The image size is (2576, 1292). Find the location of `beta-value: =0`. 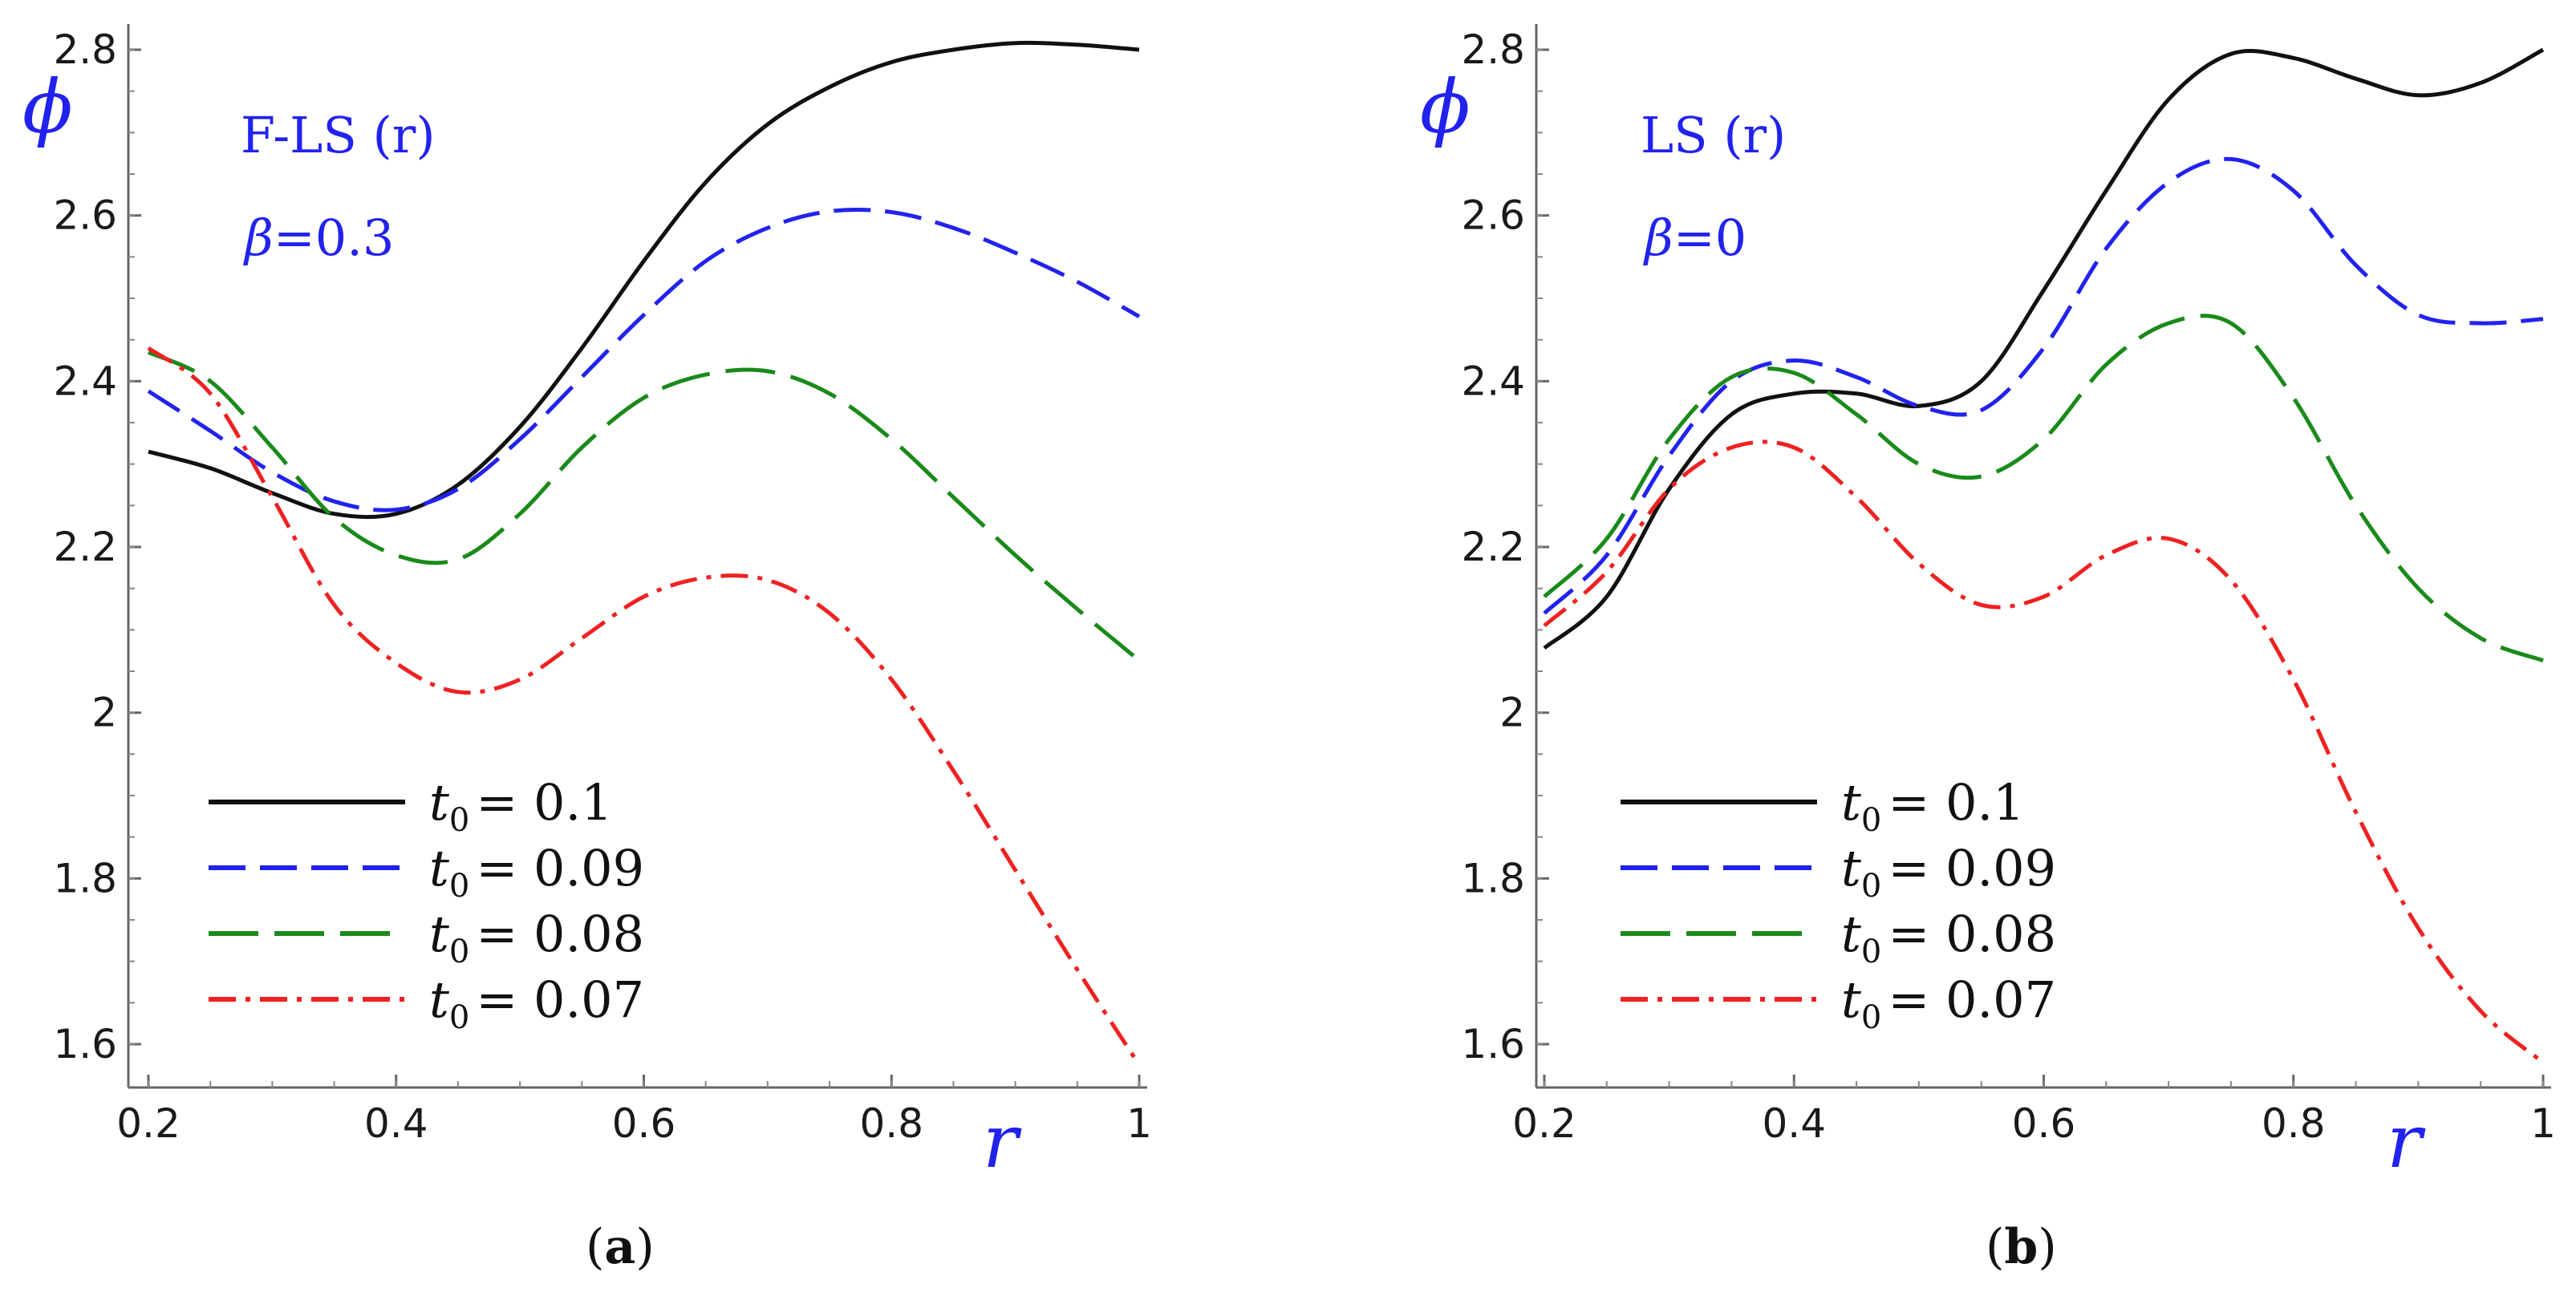

beta-value: =0 is located at coordinates (1709, 238).